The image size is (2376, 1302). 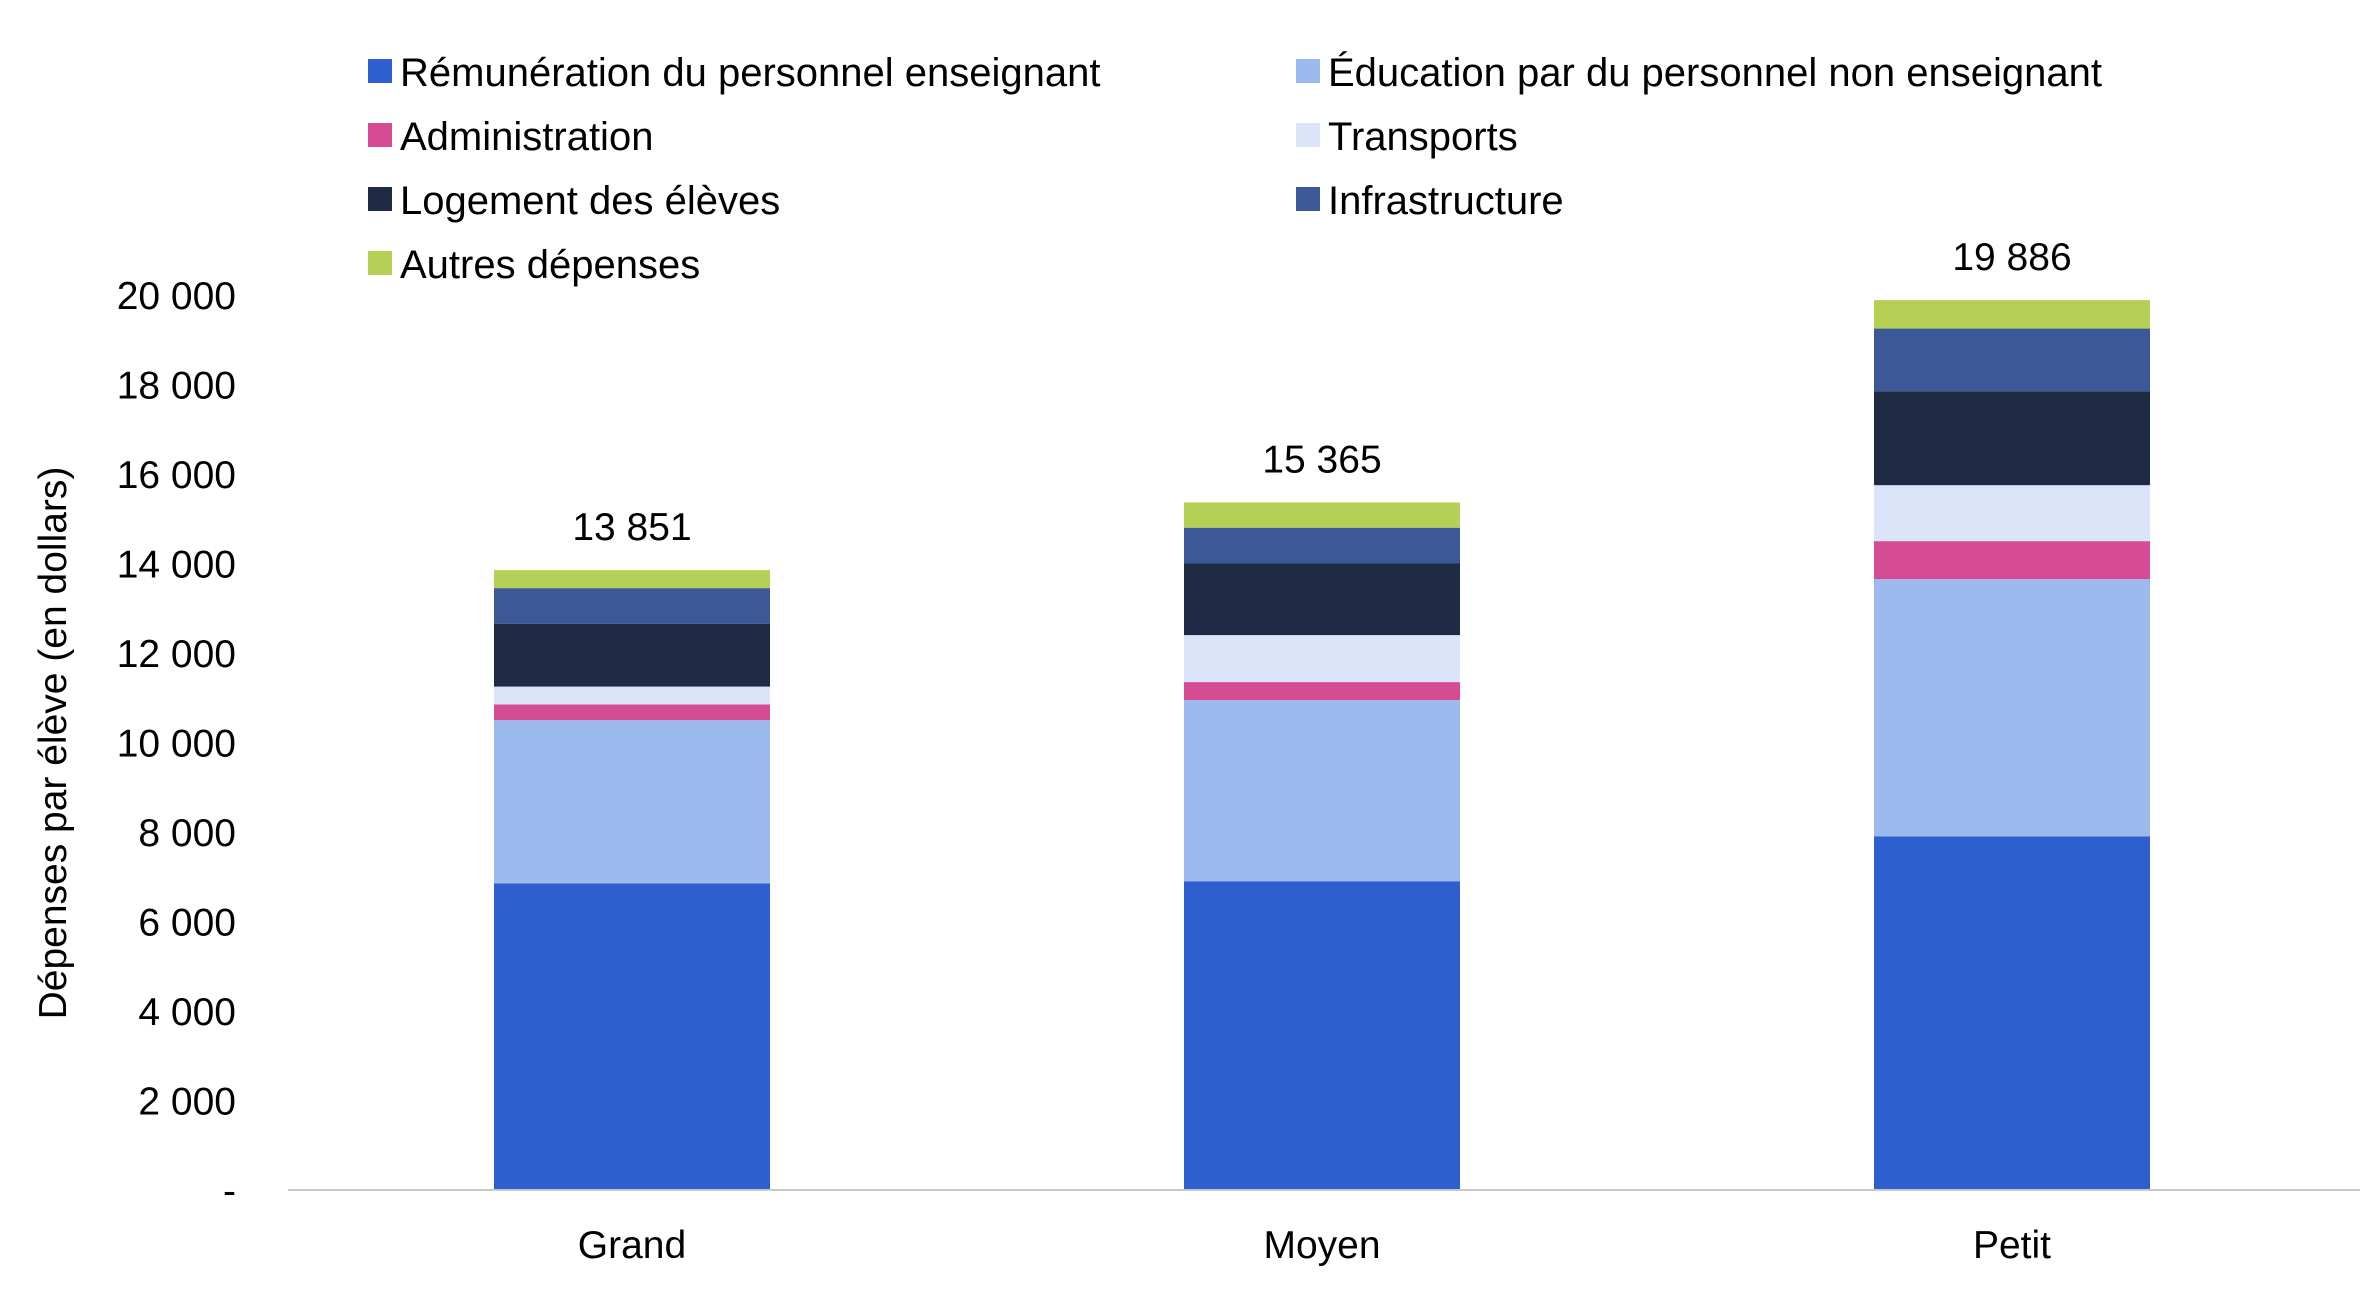 I want to click on legend-item: Autres dépenses, so click(x=534, y=265).